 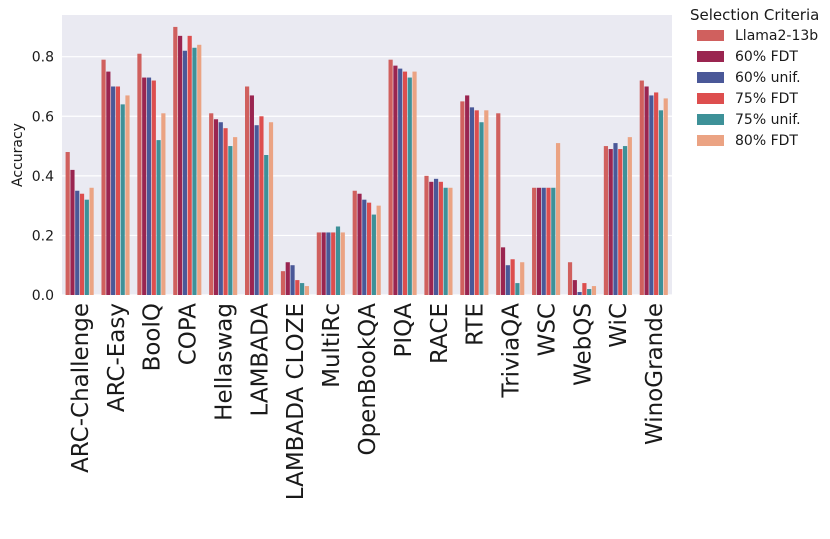 What do you see at coordinates (619, 325) in the screenshot?
I see `x-tick-label: WiC` at bounding box center [619, 325].